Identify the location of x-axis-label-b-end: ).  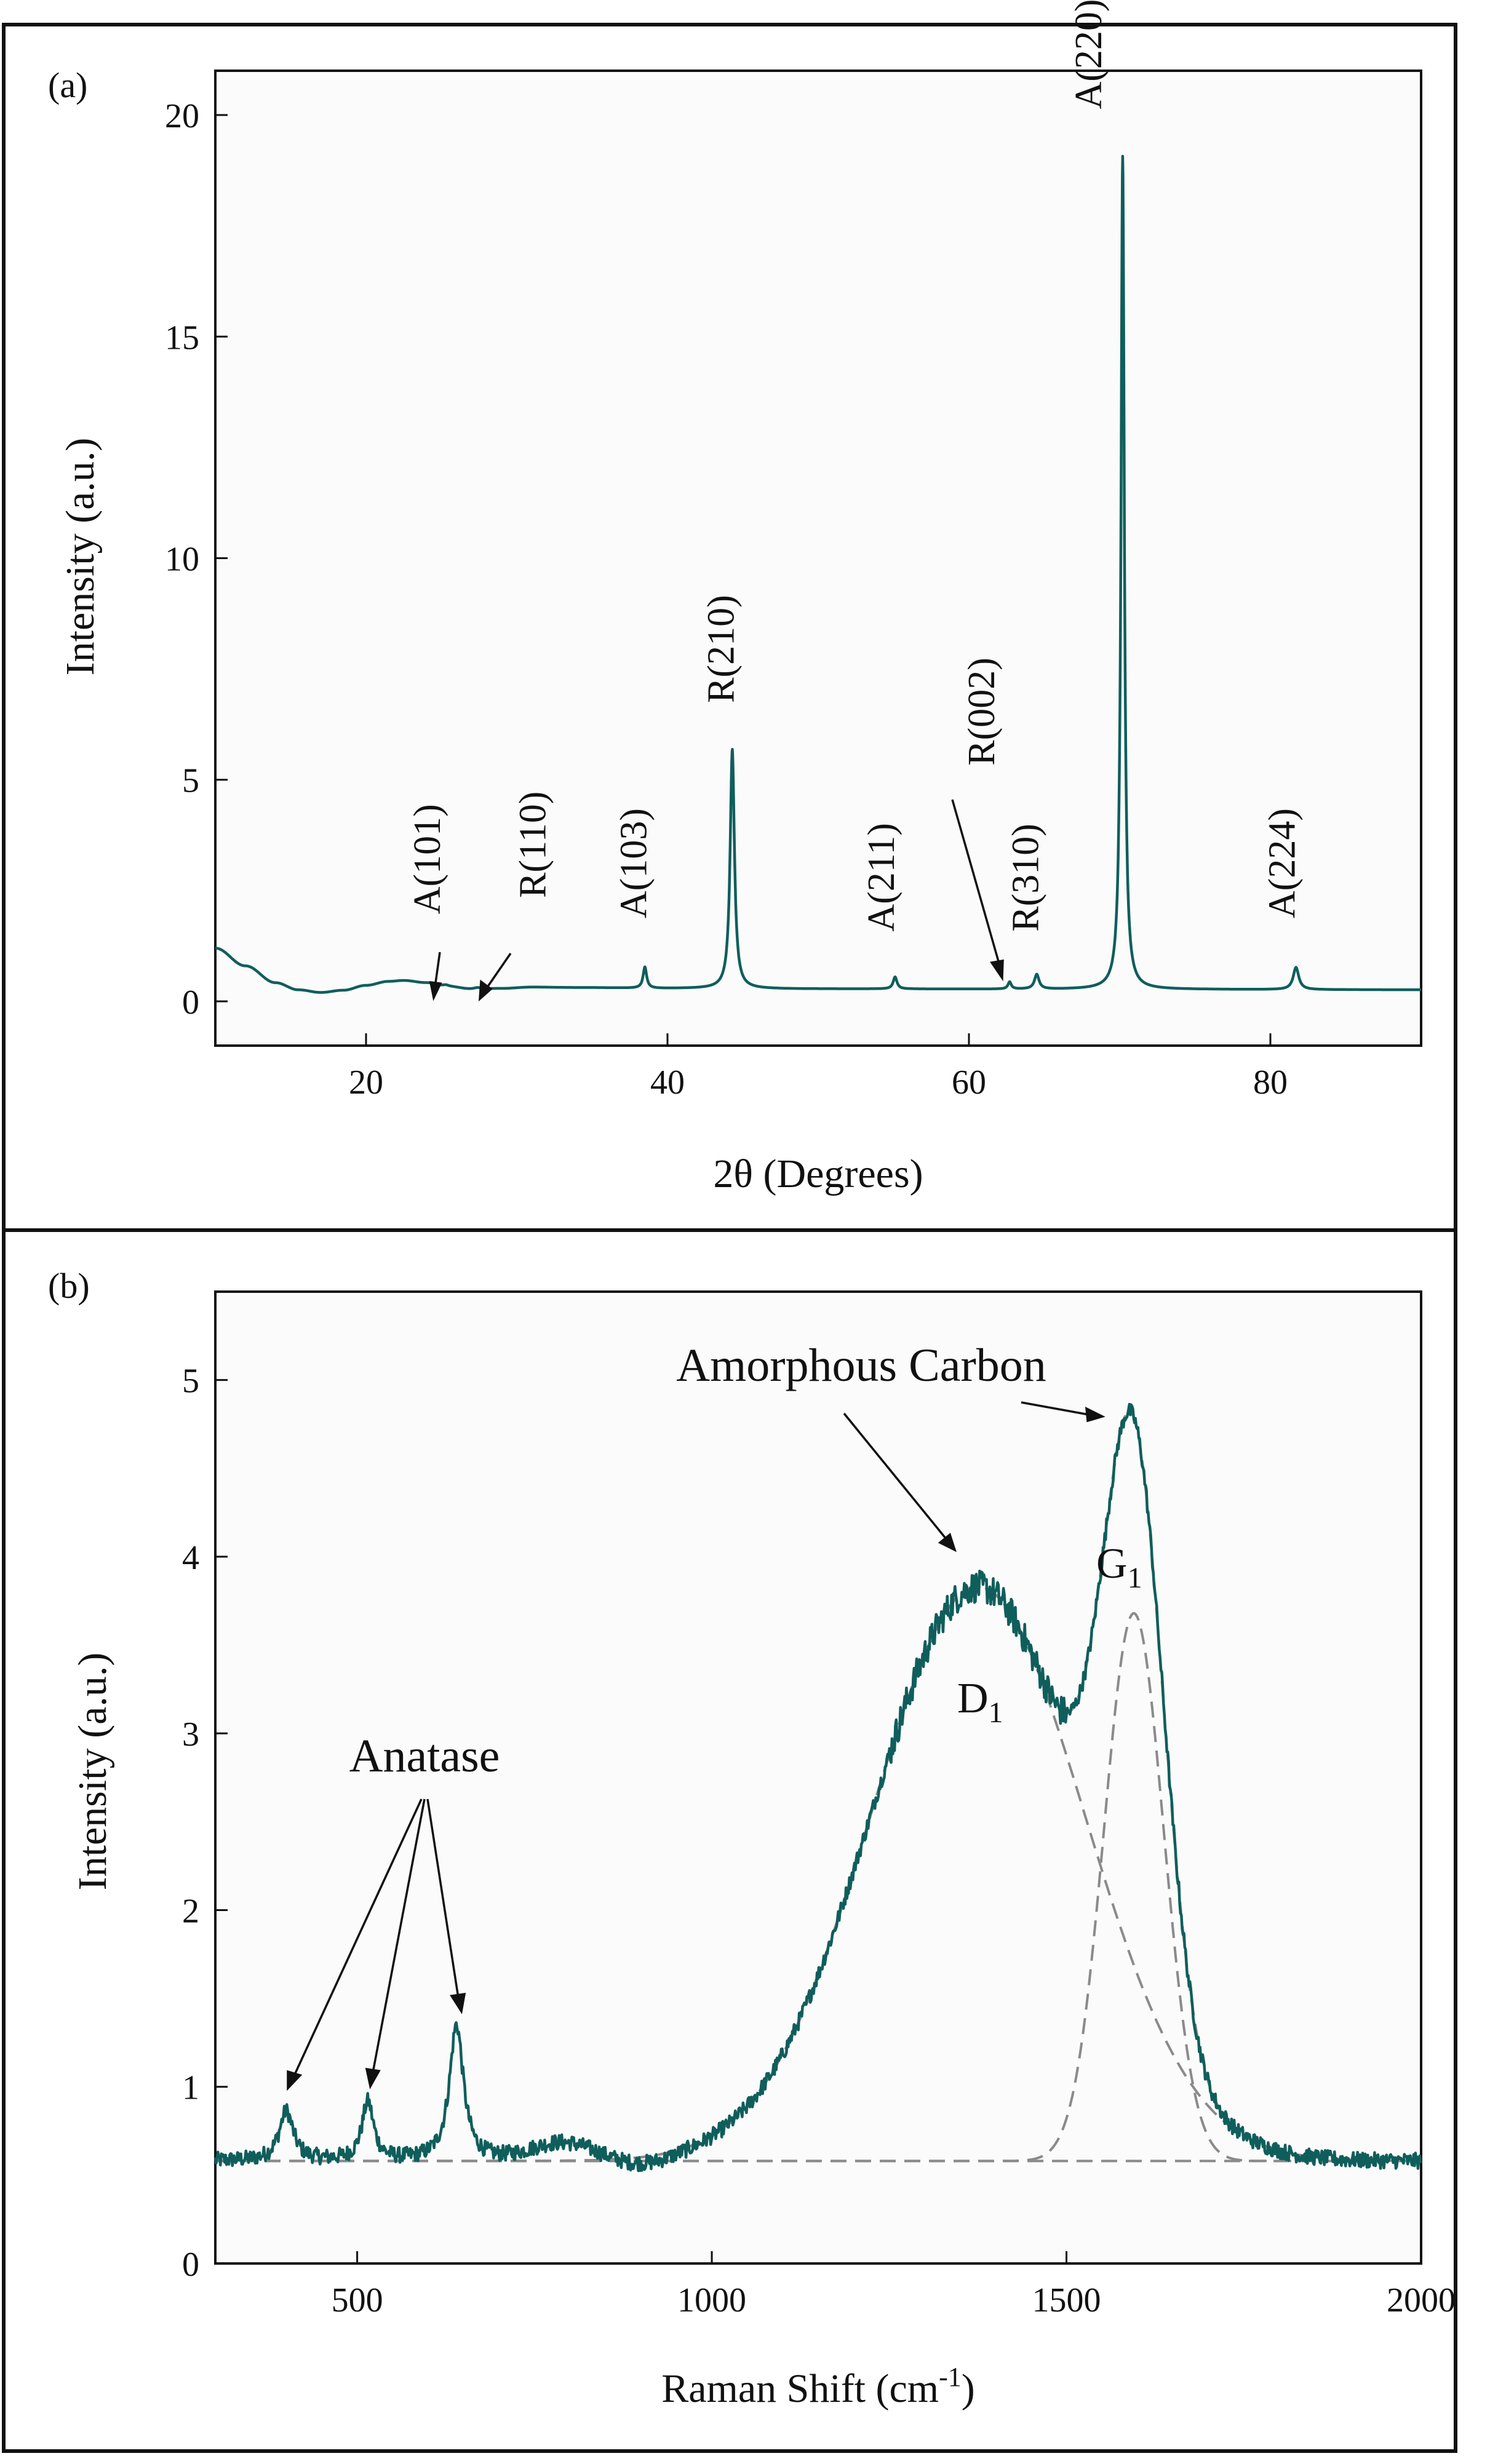
(969, 2388).